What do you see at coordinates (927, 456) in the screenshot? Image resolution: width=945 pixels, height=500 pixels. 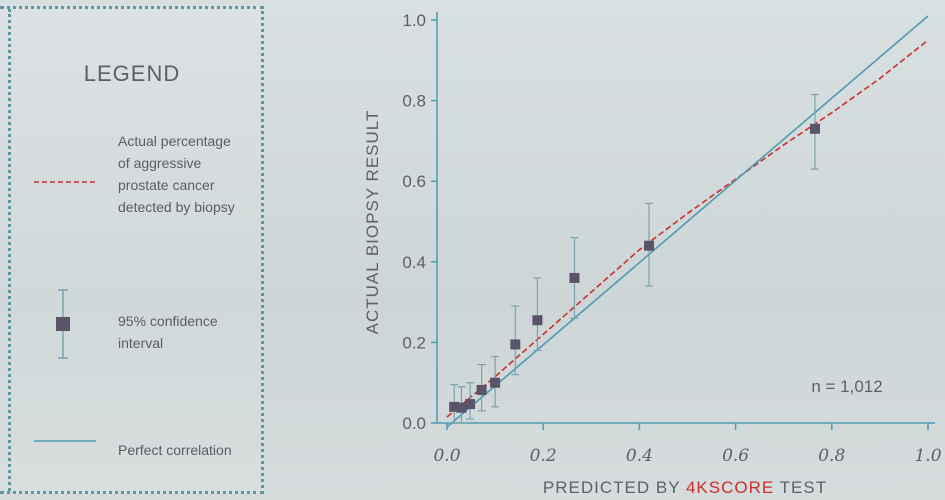 I see `x-tick-label: 1.0` at bounding box center [927, 456].